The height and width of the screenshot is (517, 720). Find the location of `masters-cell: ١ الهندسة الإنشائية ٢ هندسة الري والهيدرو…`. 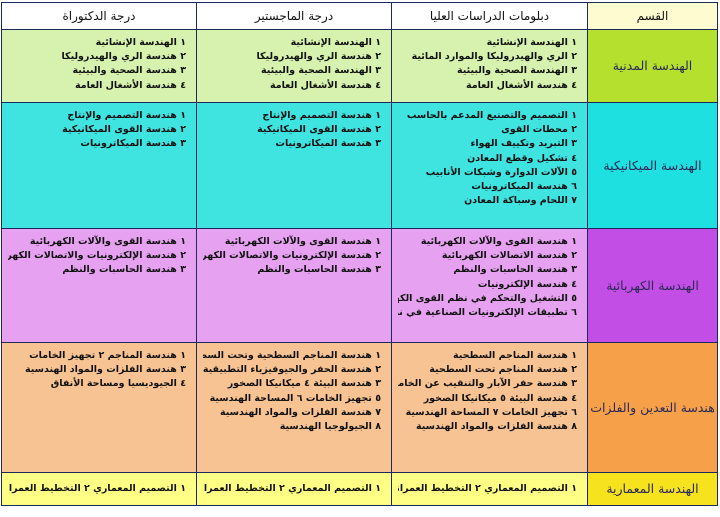

masters-cell: ١ الهندسة الإنشائية ٢ هندسة الري والهيدرو… is located at coordinates (294, 66).